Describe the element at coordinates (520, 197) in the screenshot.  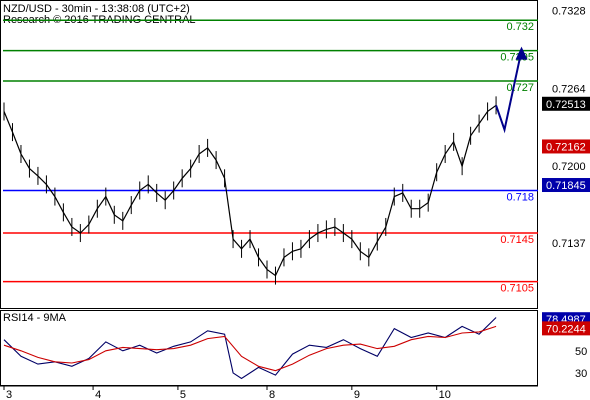
I see `level-label-3: 0.718` at that location.